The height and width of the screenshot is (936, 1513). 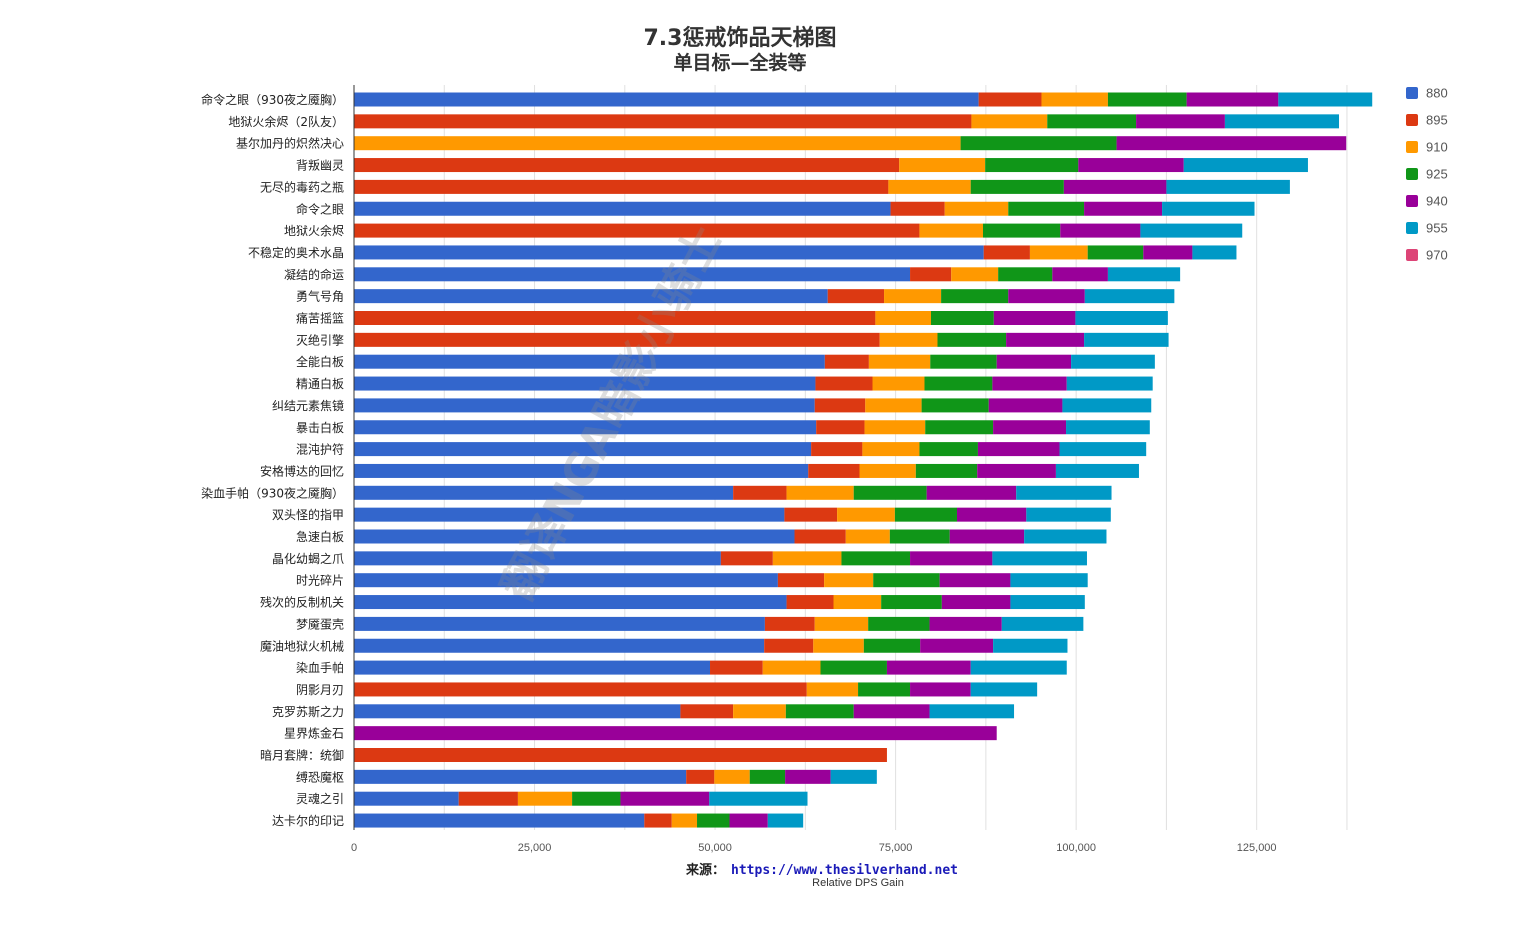 I want to click on category-label: 克罗苏斯之力, so click(x=308, y=712).